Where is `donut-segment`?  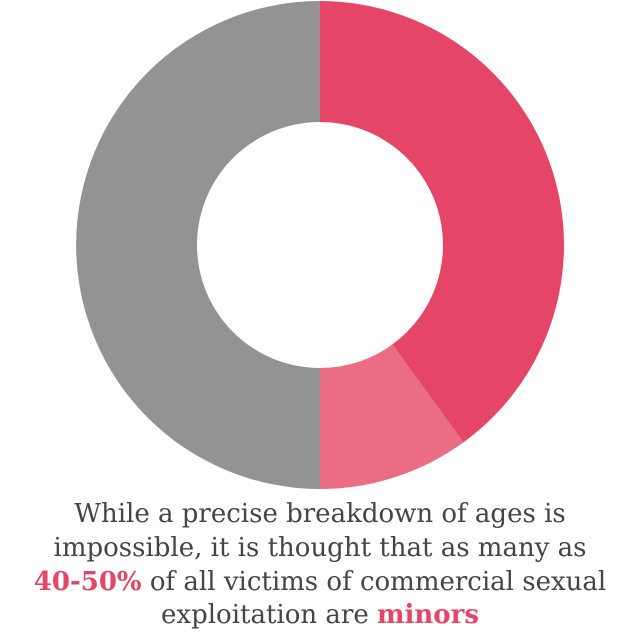 donut-segment is located at coordinates (392, 416).